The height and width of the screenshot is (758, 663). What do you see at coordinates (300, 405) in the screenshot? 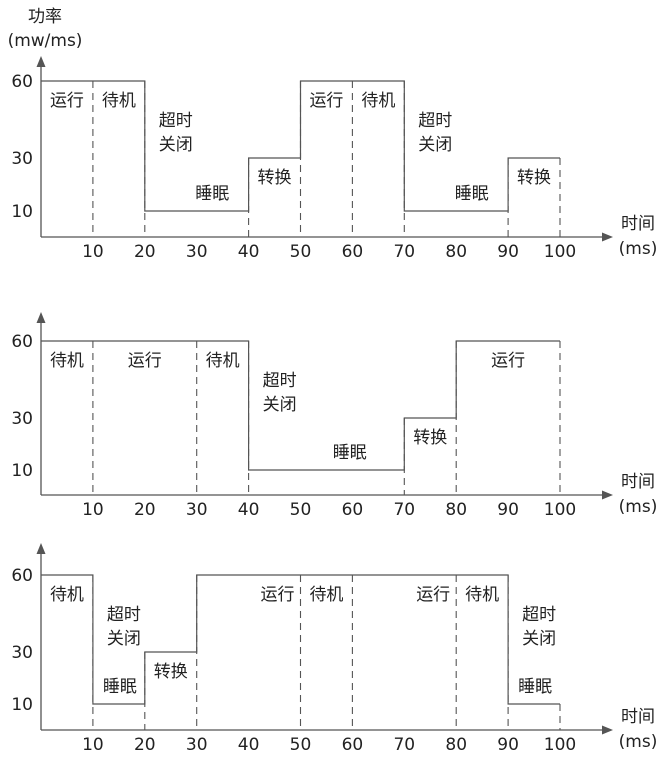
I see `power-trace` at bounding box center [300, 405].